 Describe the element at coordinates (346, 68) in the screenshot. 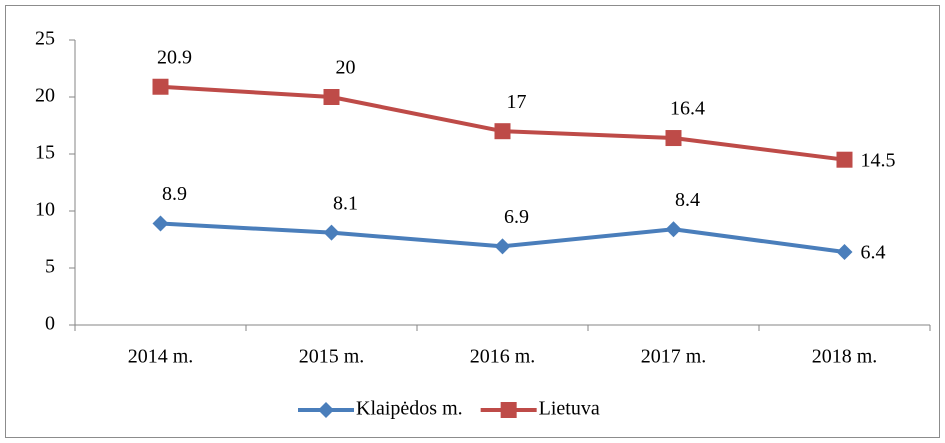

I see `data-label: 20` at that location.